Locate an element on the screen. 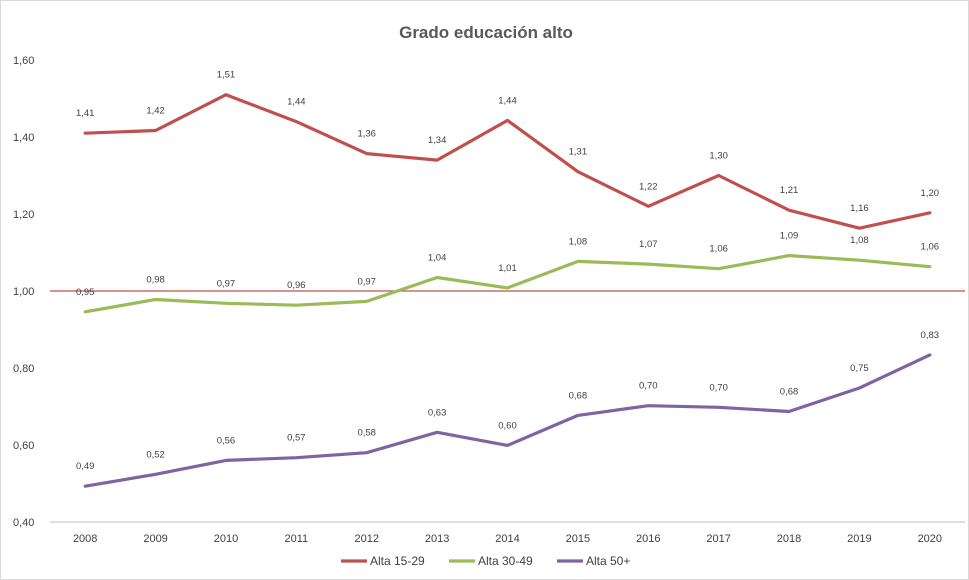 This screenshot has width=969, height=580. x-tick-label: 2010 is located at coordinates (226, 539).